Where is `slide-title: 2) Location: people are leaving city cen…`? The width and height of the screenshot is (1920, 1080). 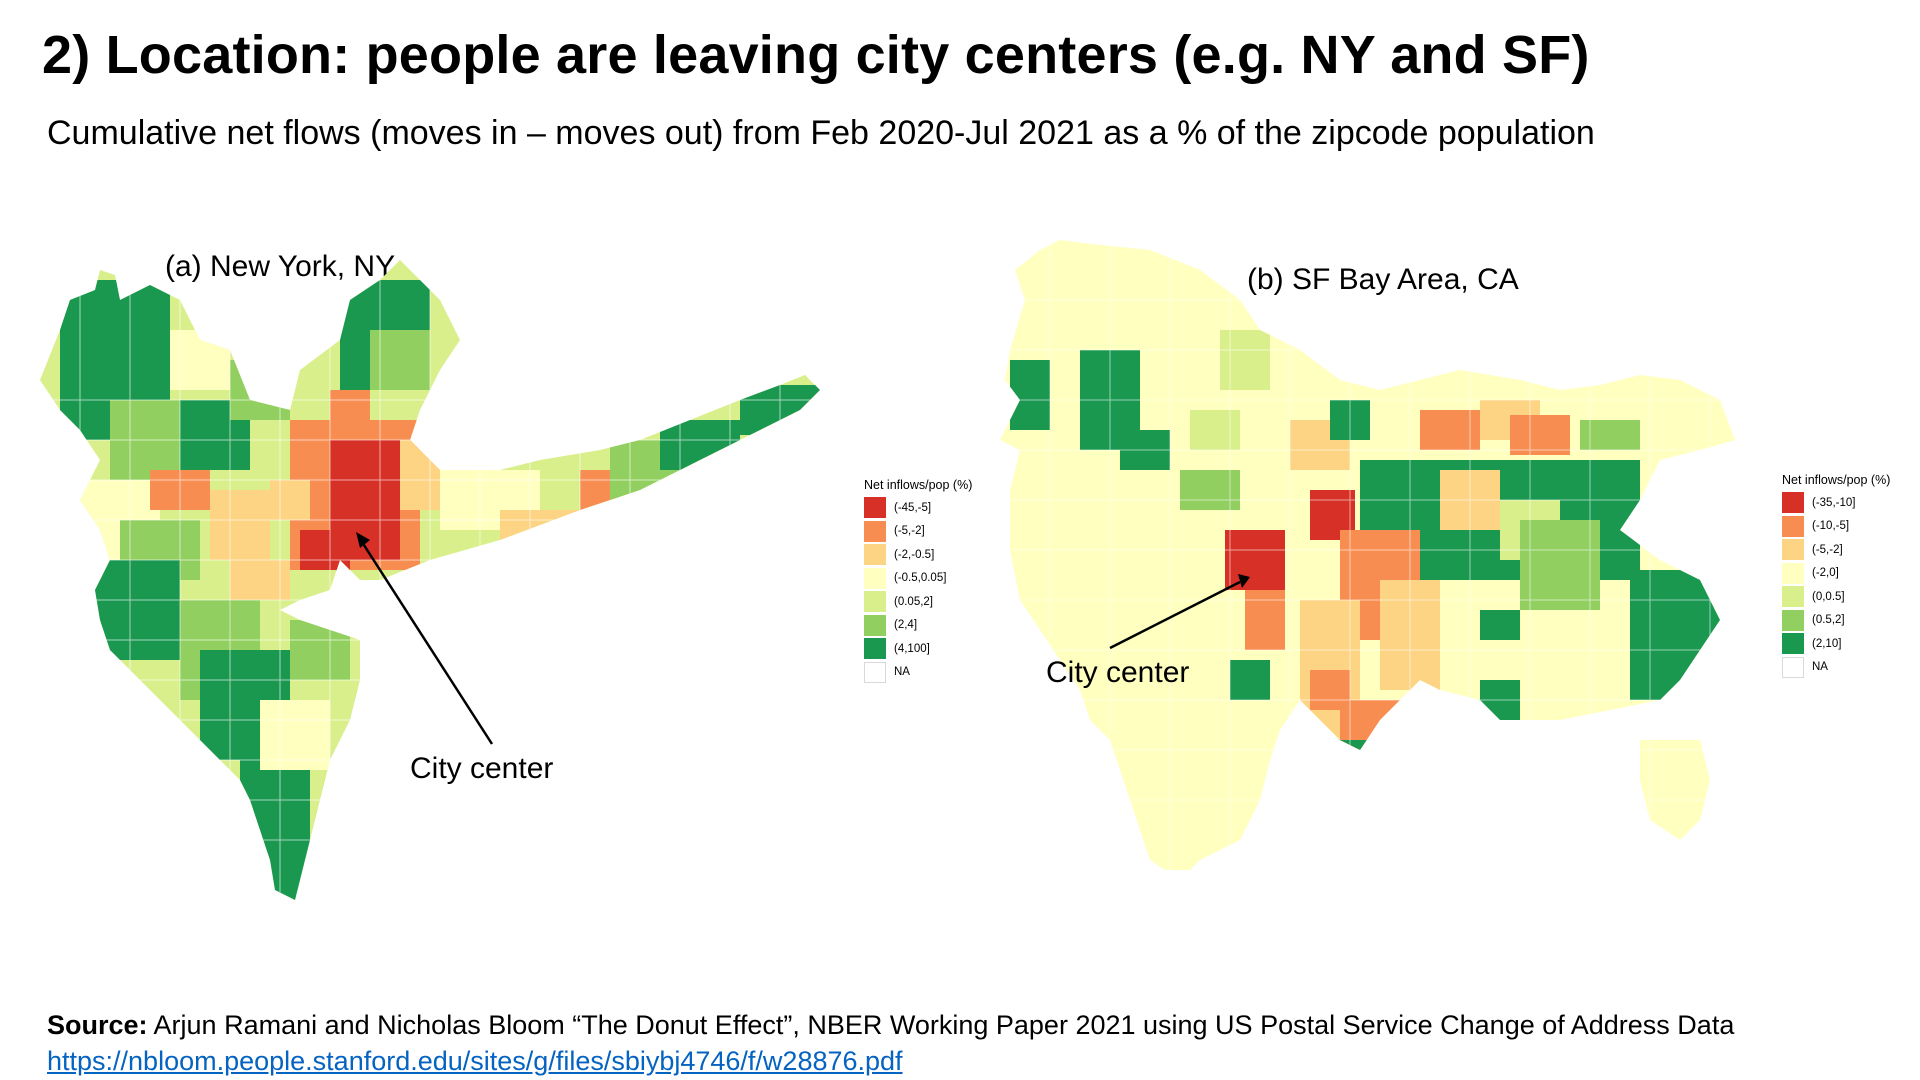
slide-title: 2) Location: people are leaving city cen… is located at coordinates (816, 55).